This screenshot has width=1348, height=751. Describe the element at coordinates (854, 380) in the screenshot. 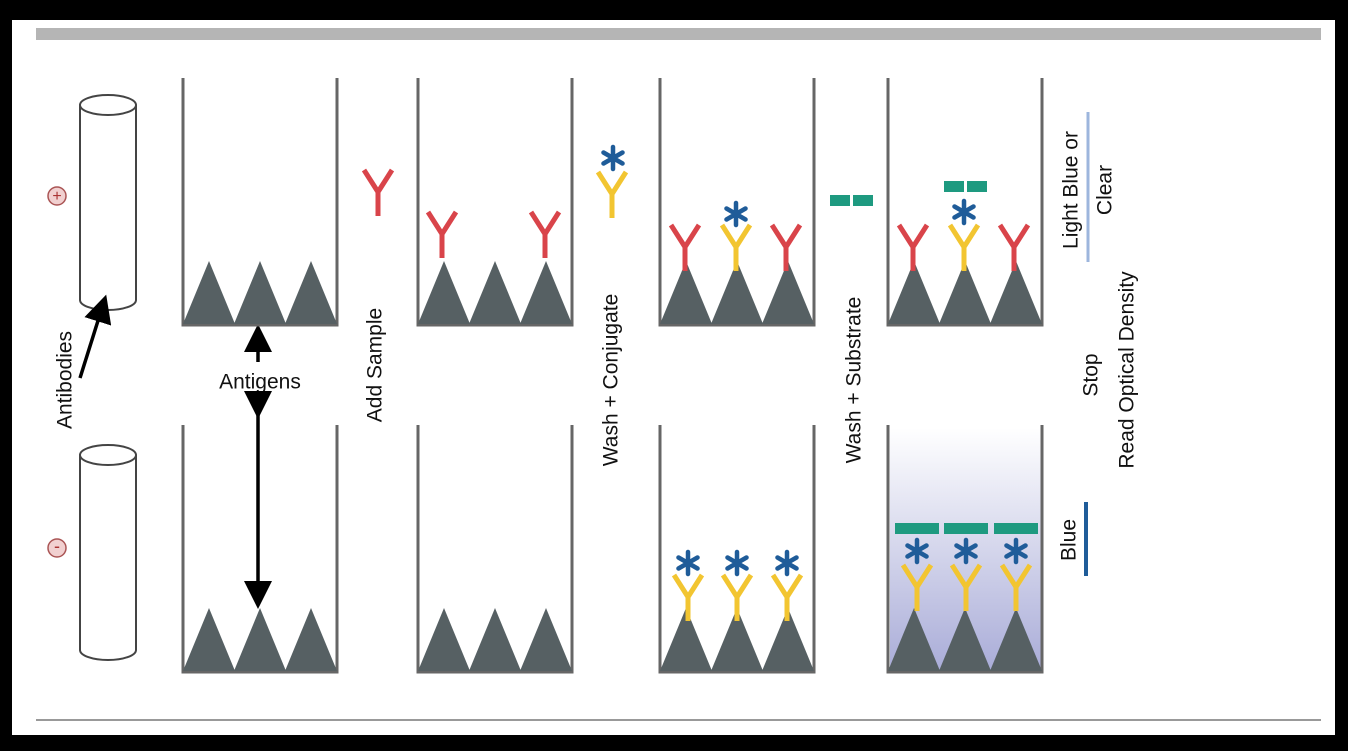

I see `step-label: Wash + Substrate` at that location.